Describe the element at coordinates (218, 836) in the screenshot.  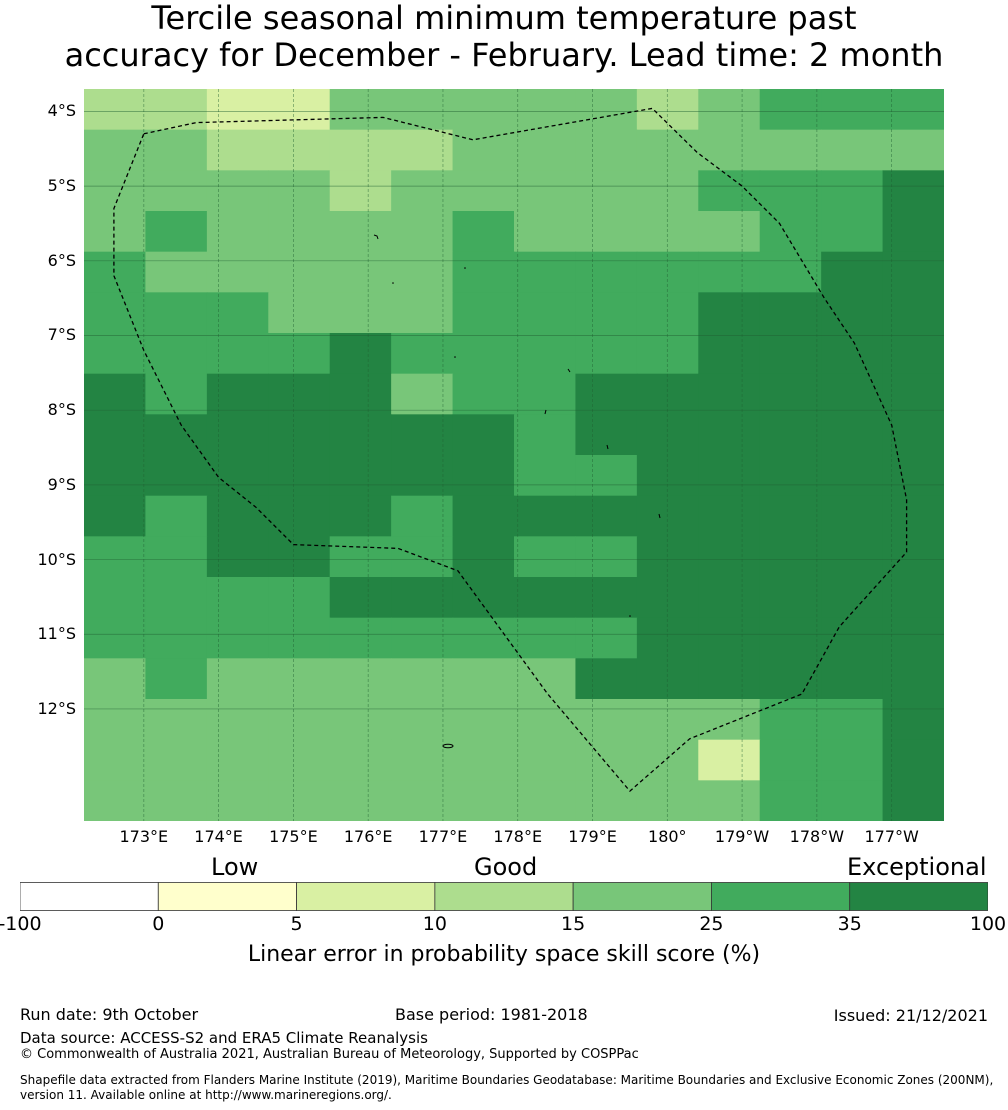
I see `longitude-label: 174°E` at that location.